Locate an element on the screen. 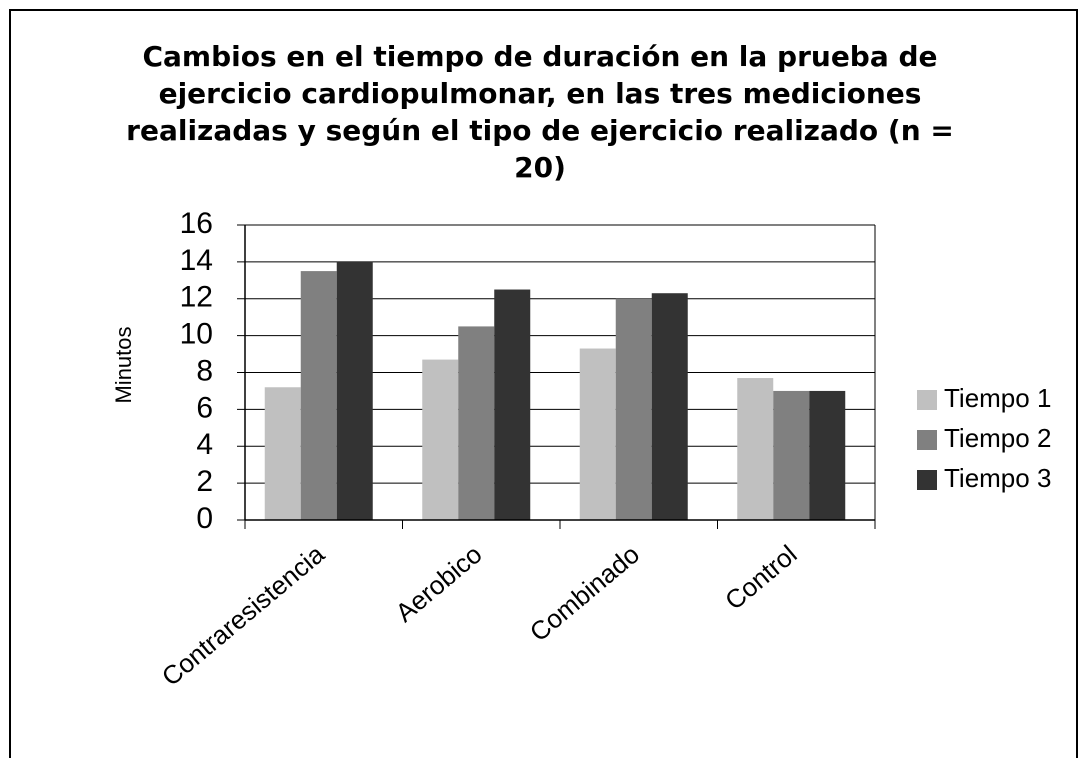 The height and width of the screenshot is (758, 1087). x-tick-label: Contraresistencia is located at coordinates (243, 615).